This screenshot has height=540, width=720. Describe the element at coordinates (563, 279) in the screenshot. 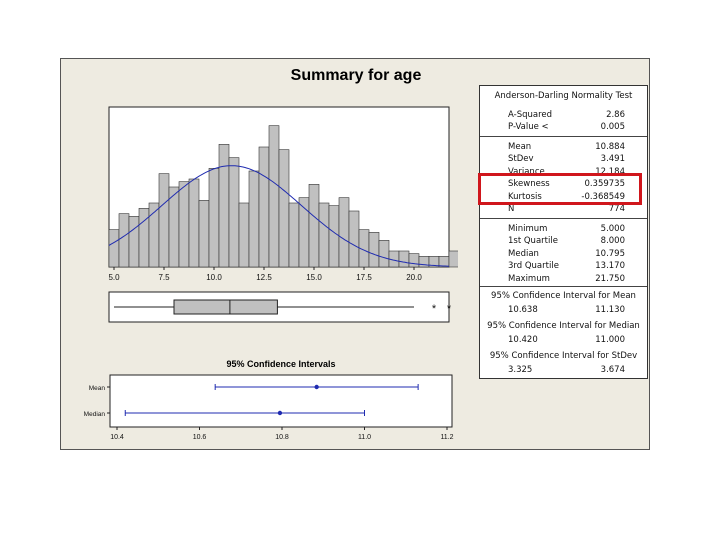

I see `stat-row: Maximum 21.750` at that location.